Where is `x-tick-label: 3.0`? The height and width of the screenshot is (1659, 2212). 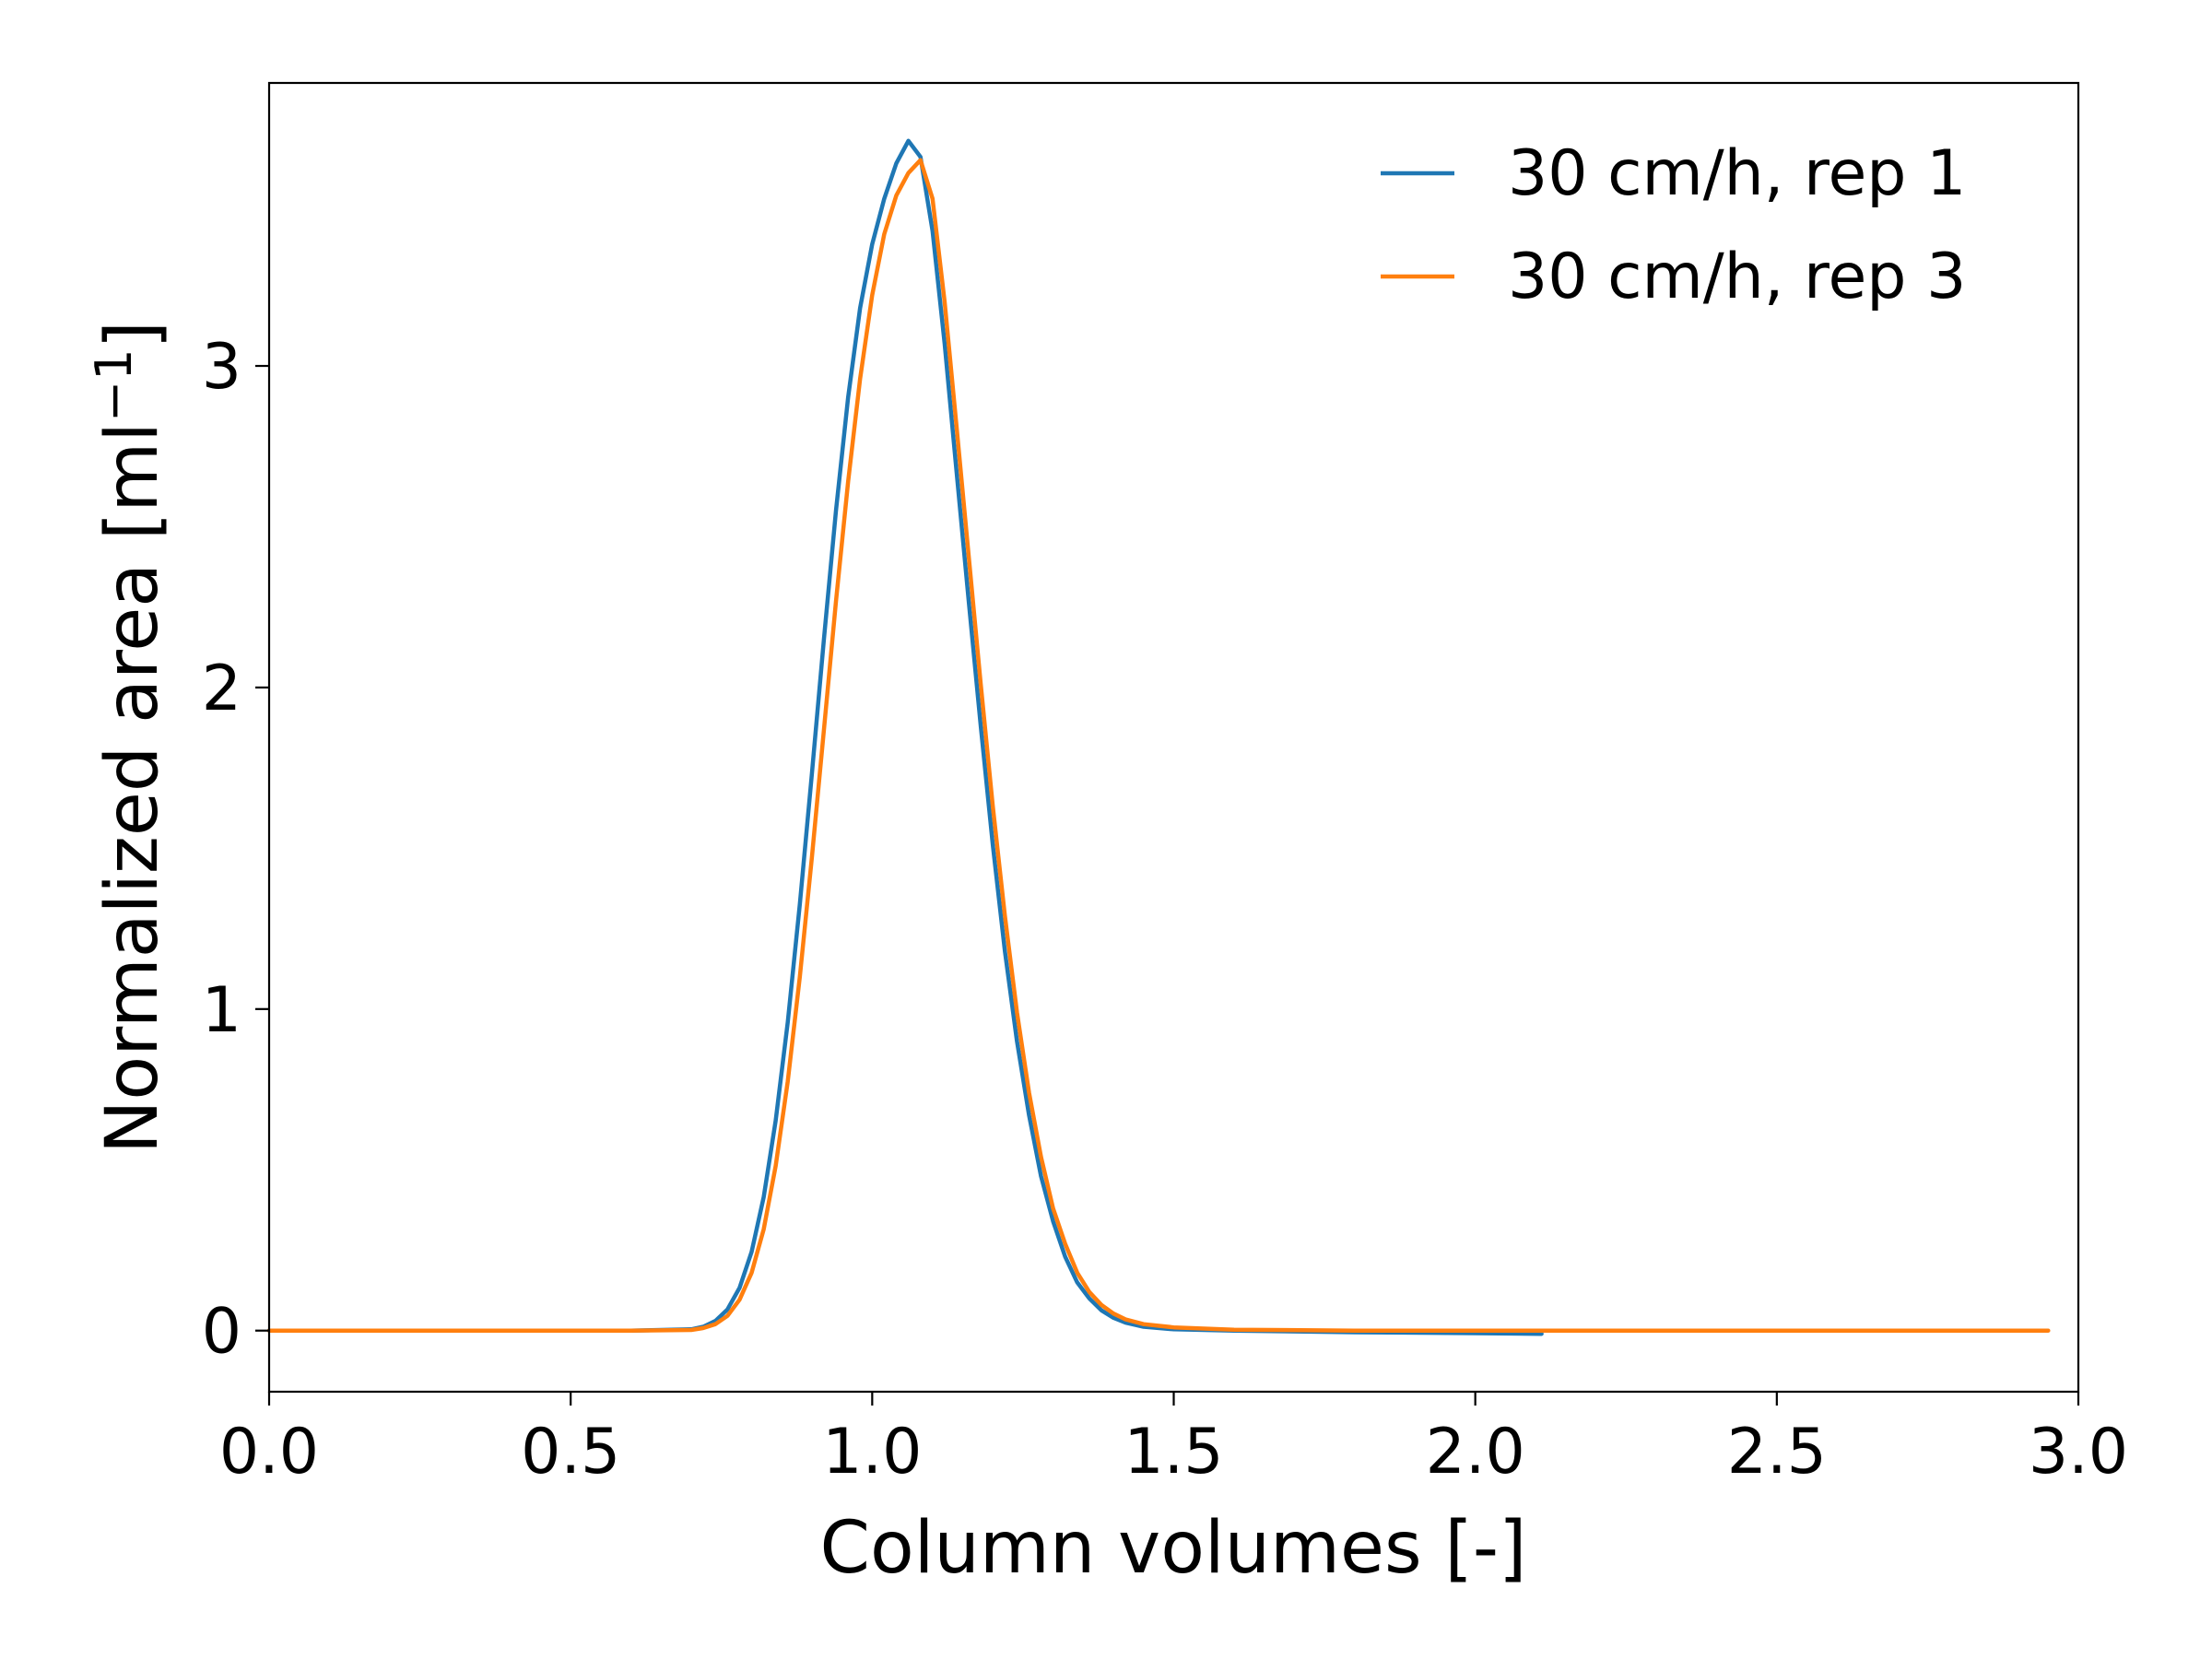 x-tick-label: 3.0 is located at coordinates (2078, 1452).